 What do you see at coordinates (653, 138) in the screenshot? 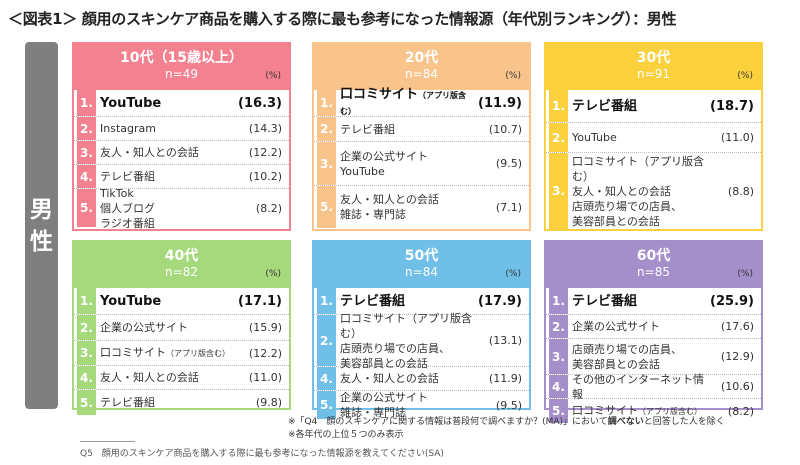
I see `ranking-row: 2. YouTube (11.0)` at bounding box center [653, 138].